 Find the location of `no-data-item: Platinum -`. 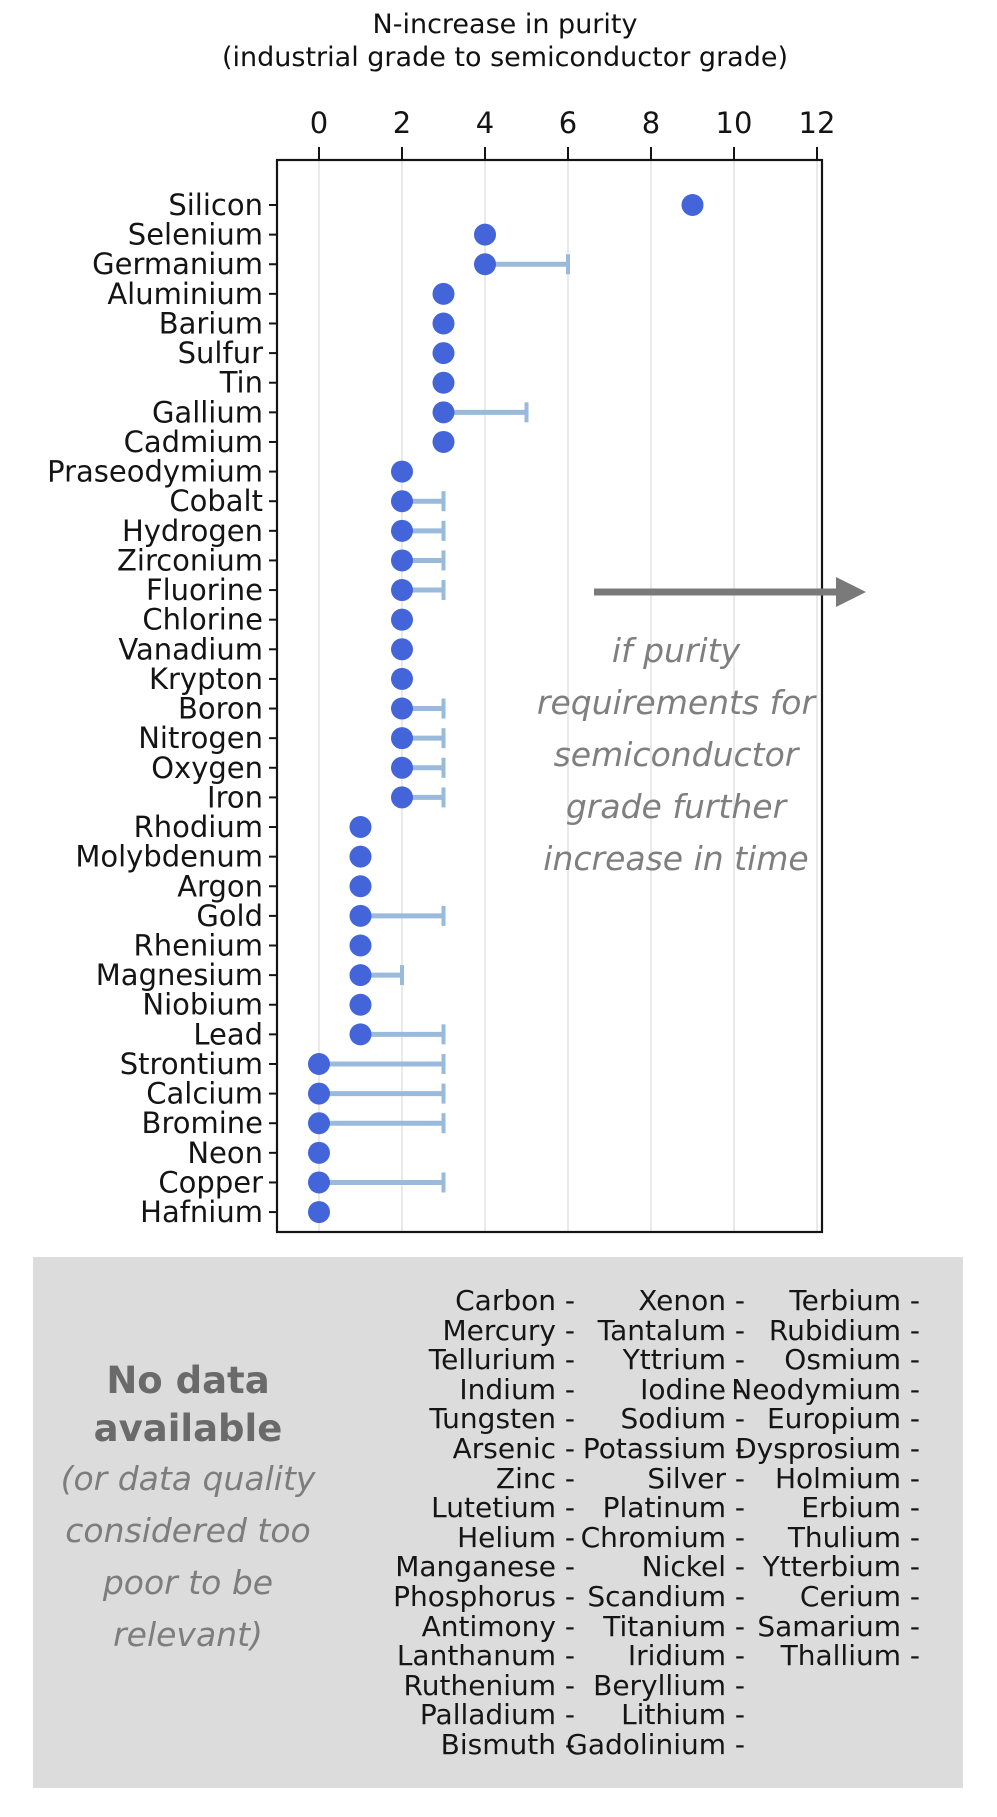

no-data-item: Platinum - is located at coordinates (673, 1508).